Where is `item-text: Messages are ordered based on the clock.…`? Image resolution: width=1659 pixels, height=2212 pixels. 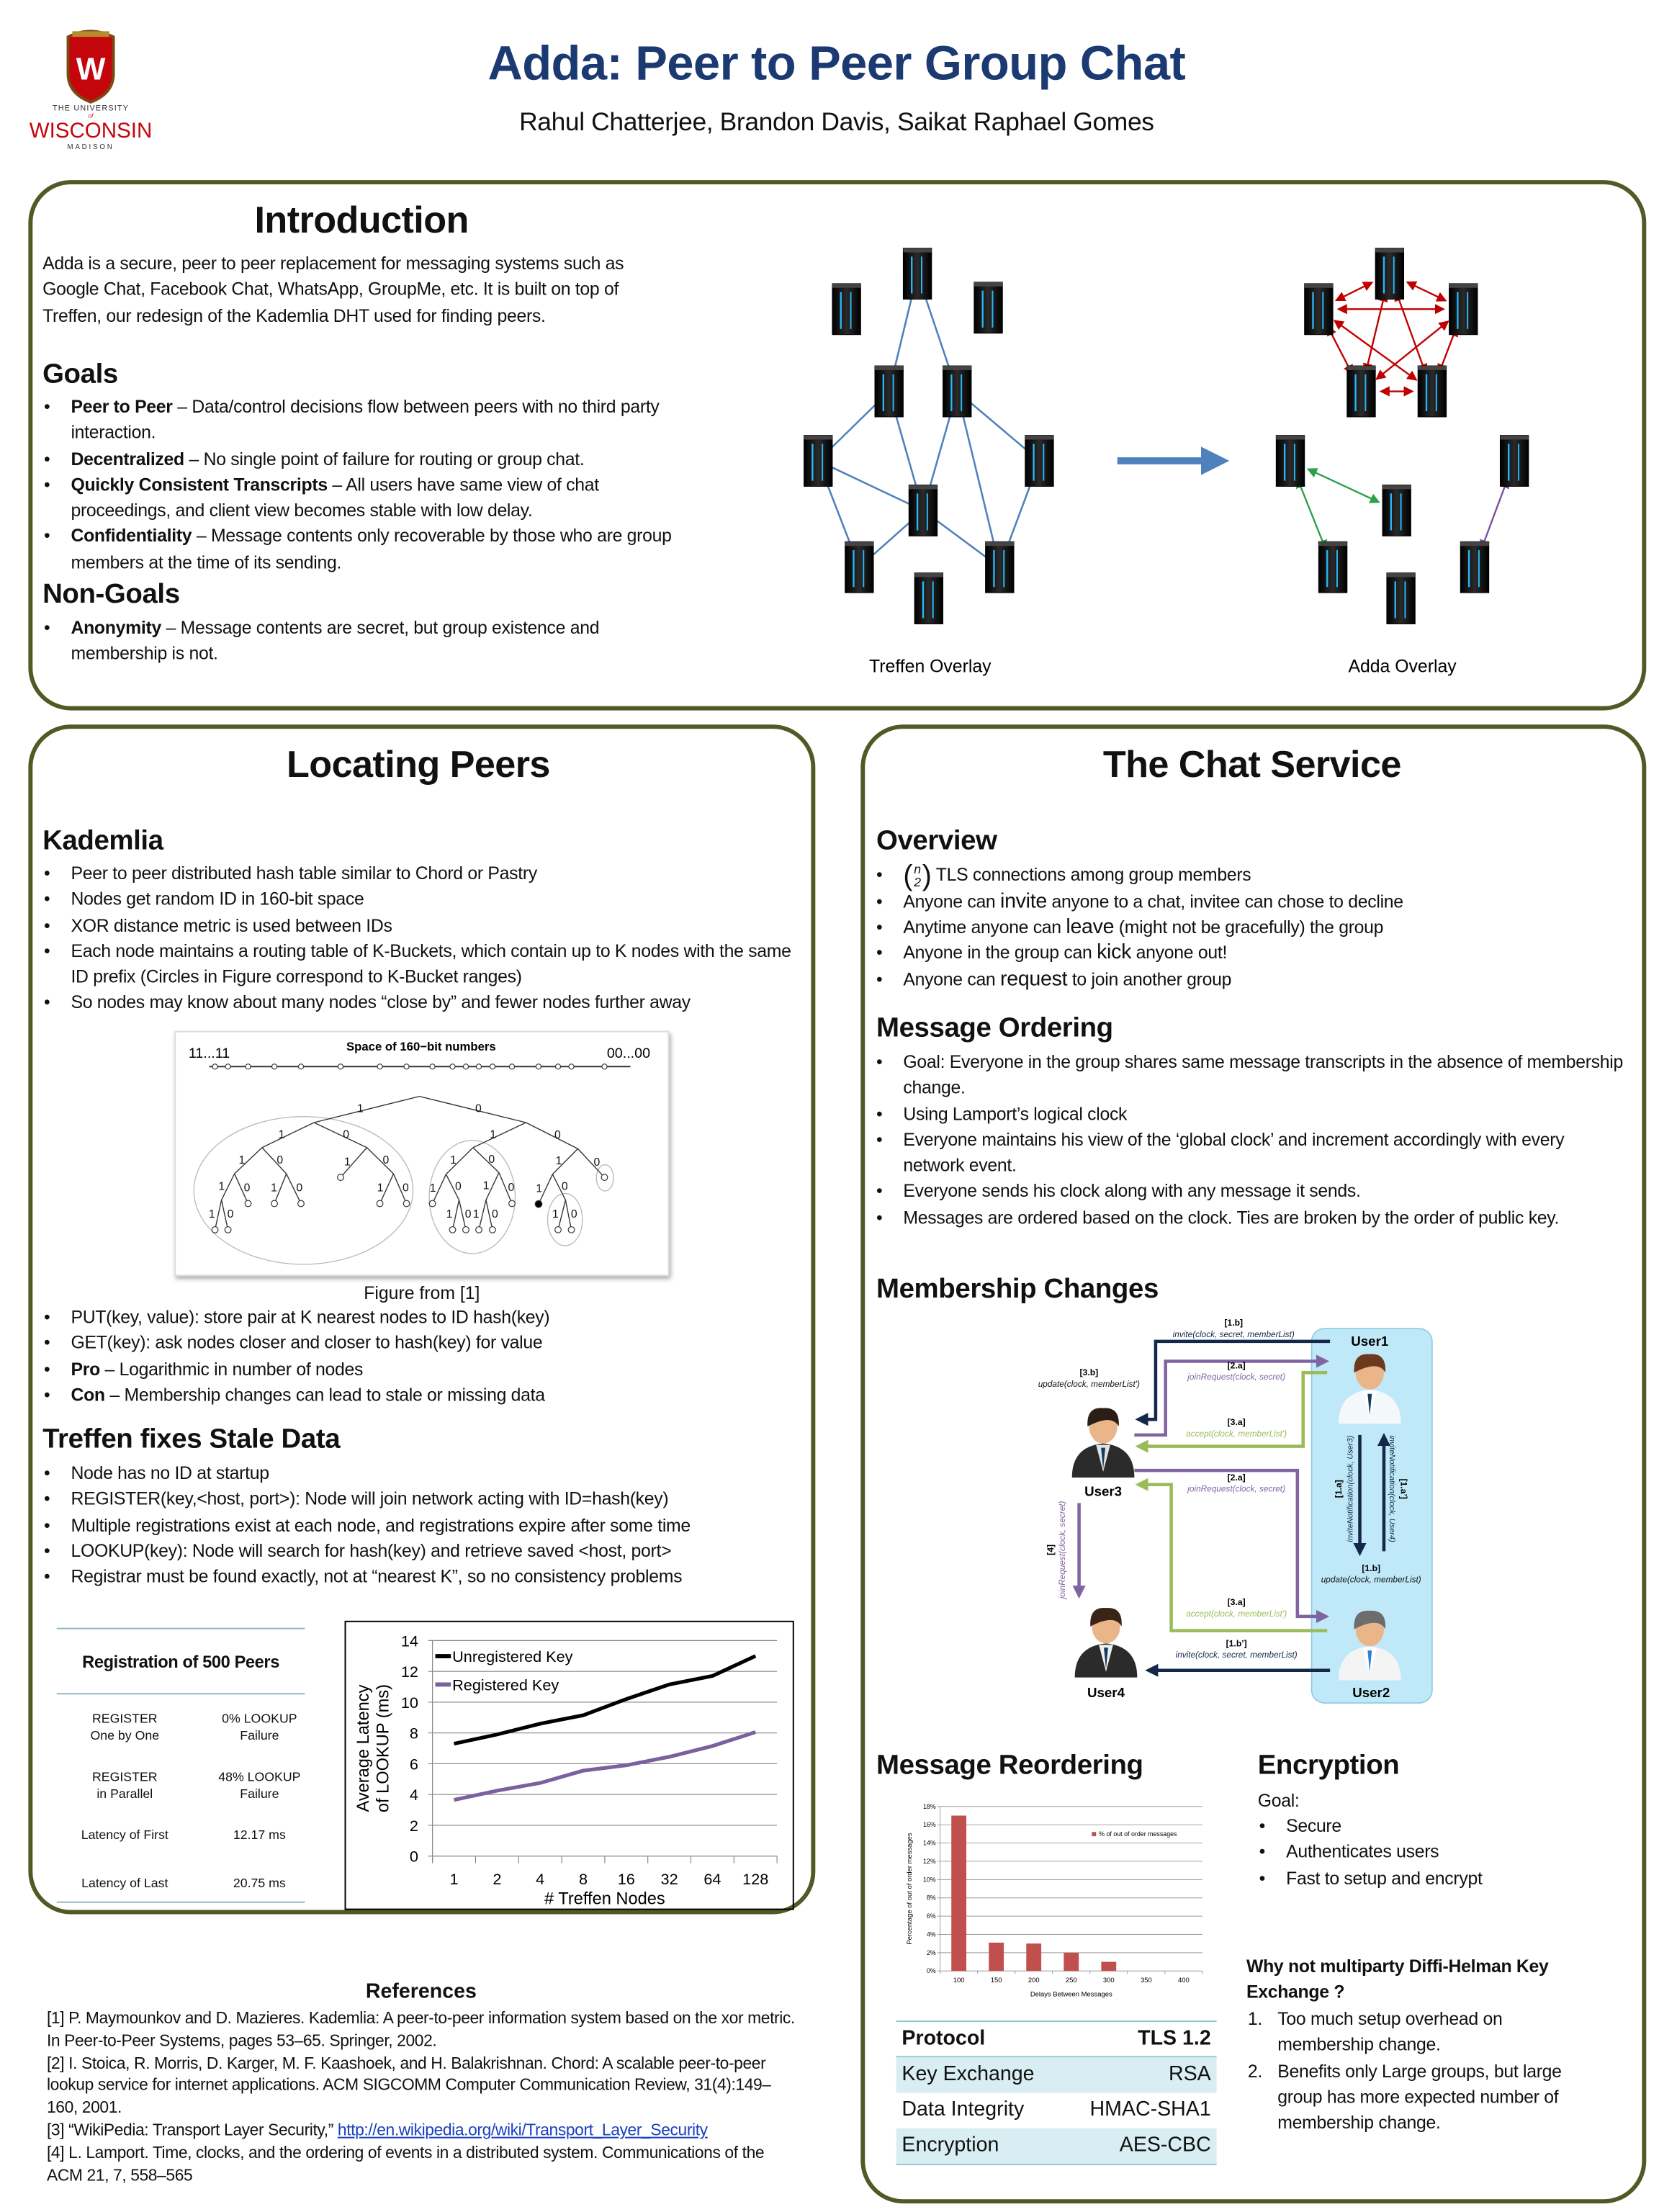 item-text: Messages are ordered based on the clock.… is located at coordinates (1231, 1218).